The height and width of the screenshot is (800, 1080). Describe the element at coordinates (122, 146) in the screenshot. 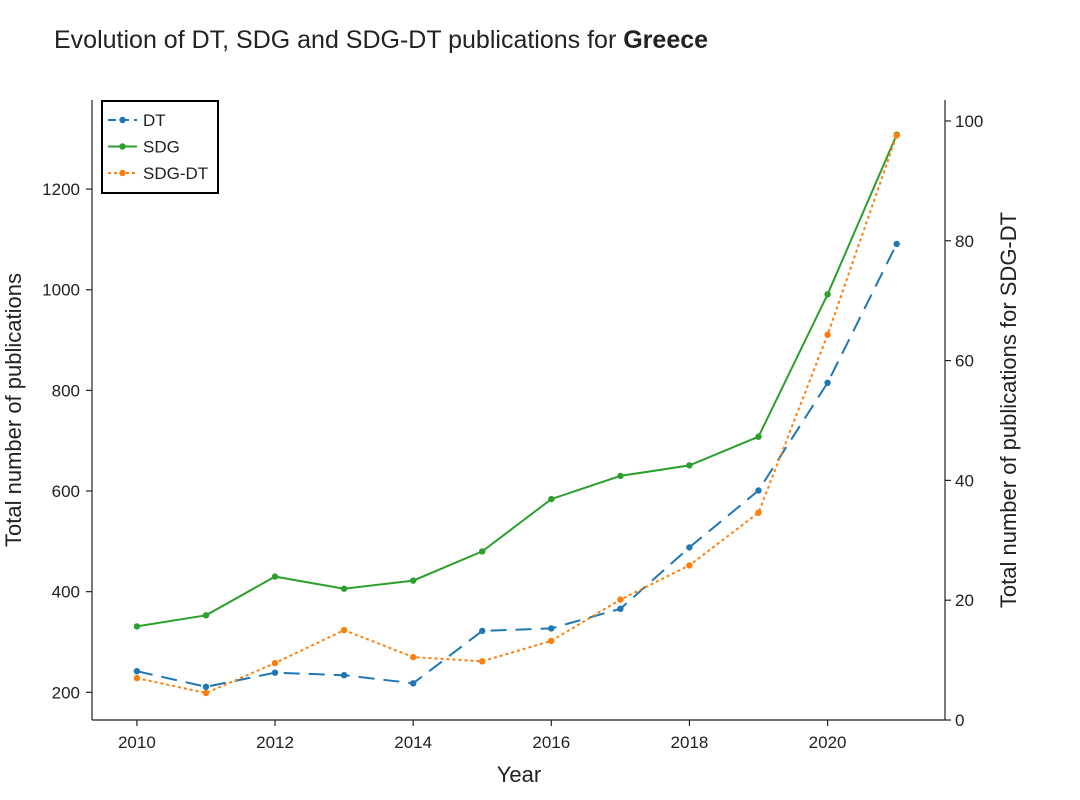

I see `legend-marker-sdg` at that location.